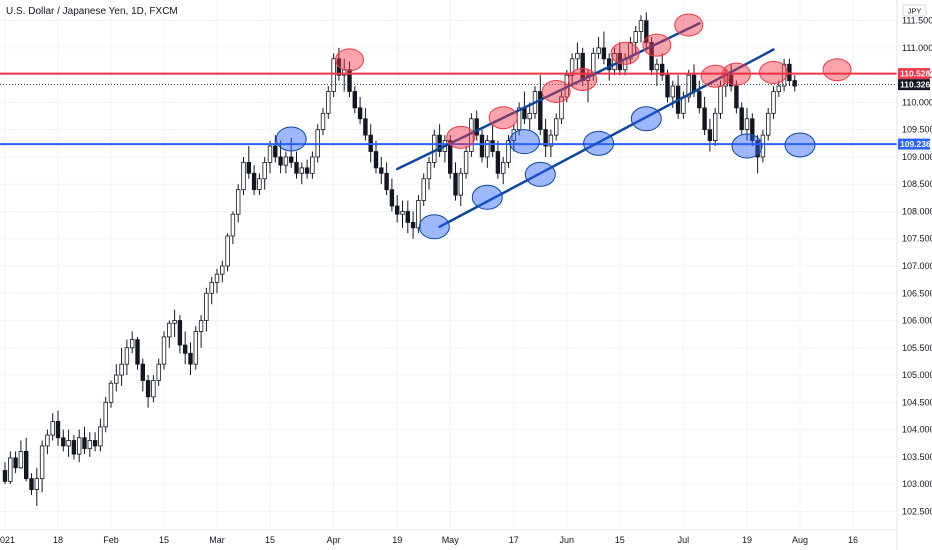  Describe the element at coordinates (917, 130) in the screenshot. I see `y-tick-label: 109.500` at that location.